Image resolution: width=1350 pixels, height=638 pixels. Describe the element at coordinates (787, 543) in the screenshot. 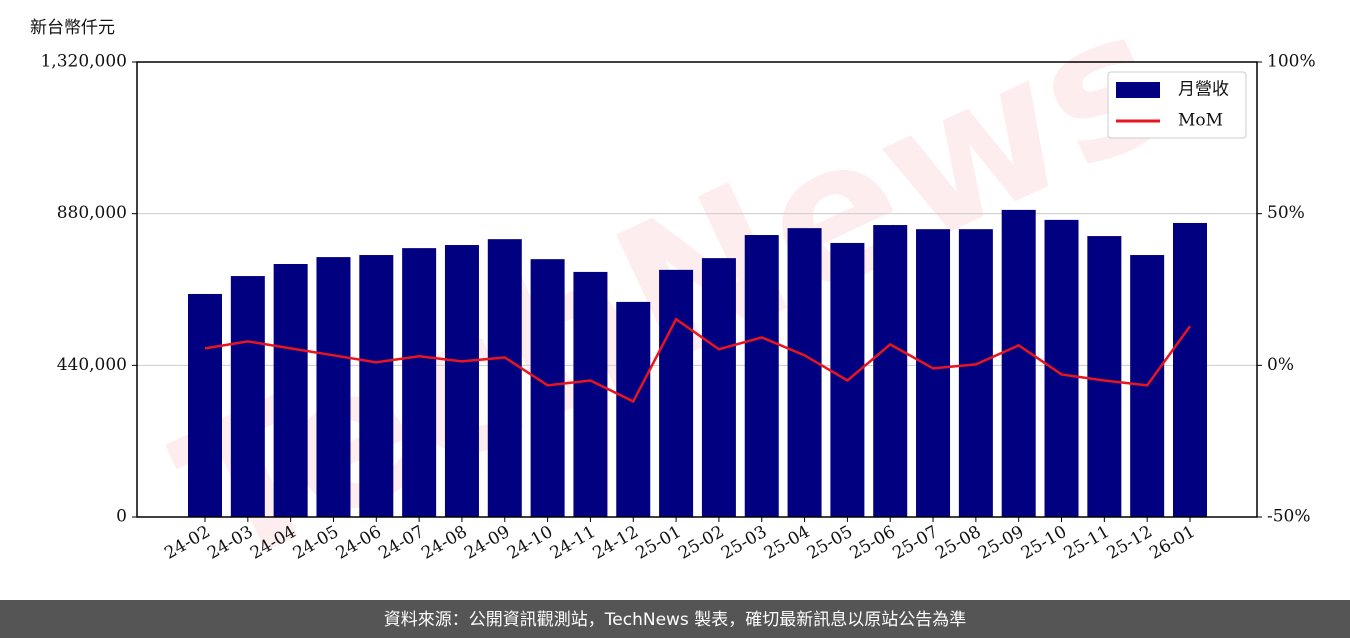

I see `x-tick-label: 25-04` at that location.